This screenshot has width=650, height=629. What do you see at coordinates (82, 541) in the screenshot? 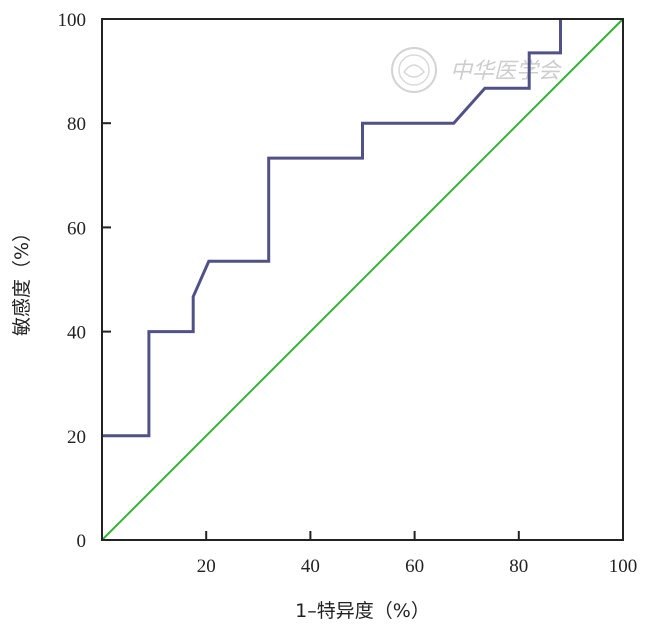
I see `y-tick-label: 0` at bounding box center [82, 541].